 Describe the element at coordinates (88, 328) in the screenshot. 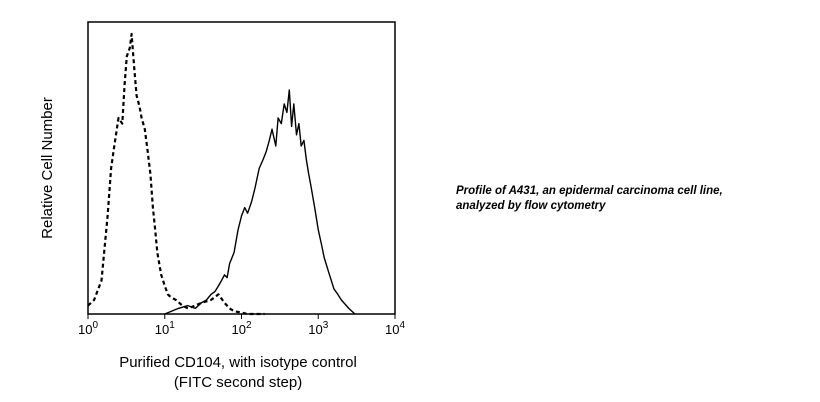

I see `x-tick-label: 10⁰` at that location.